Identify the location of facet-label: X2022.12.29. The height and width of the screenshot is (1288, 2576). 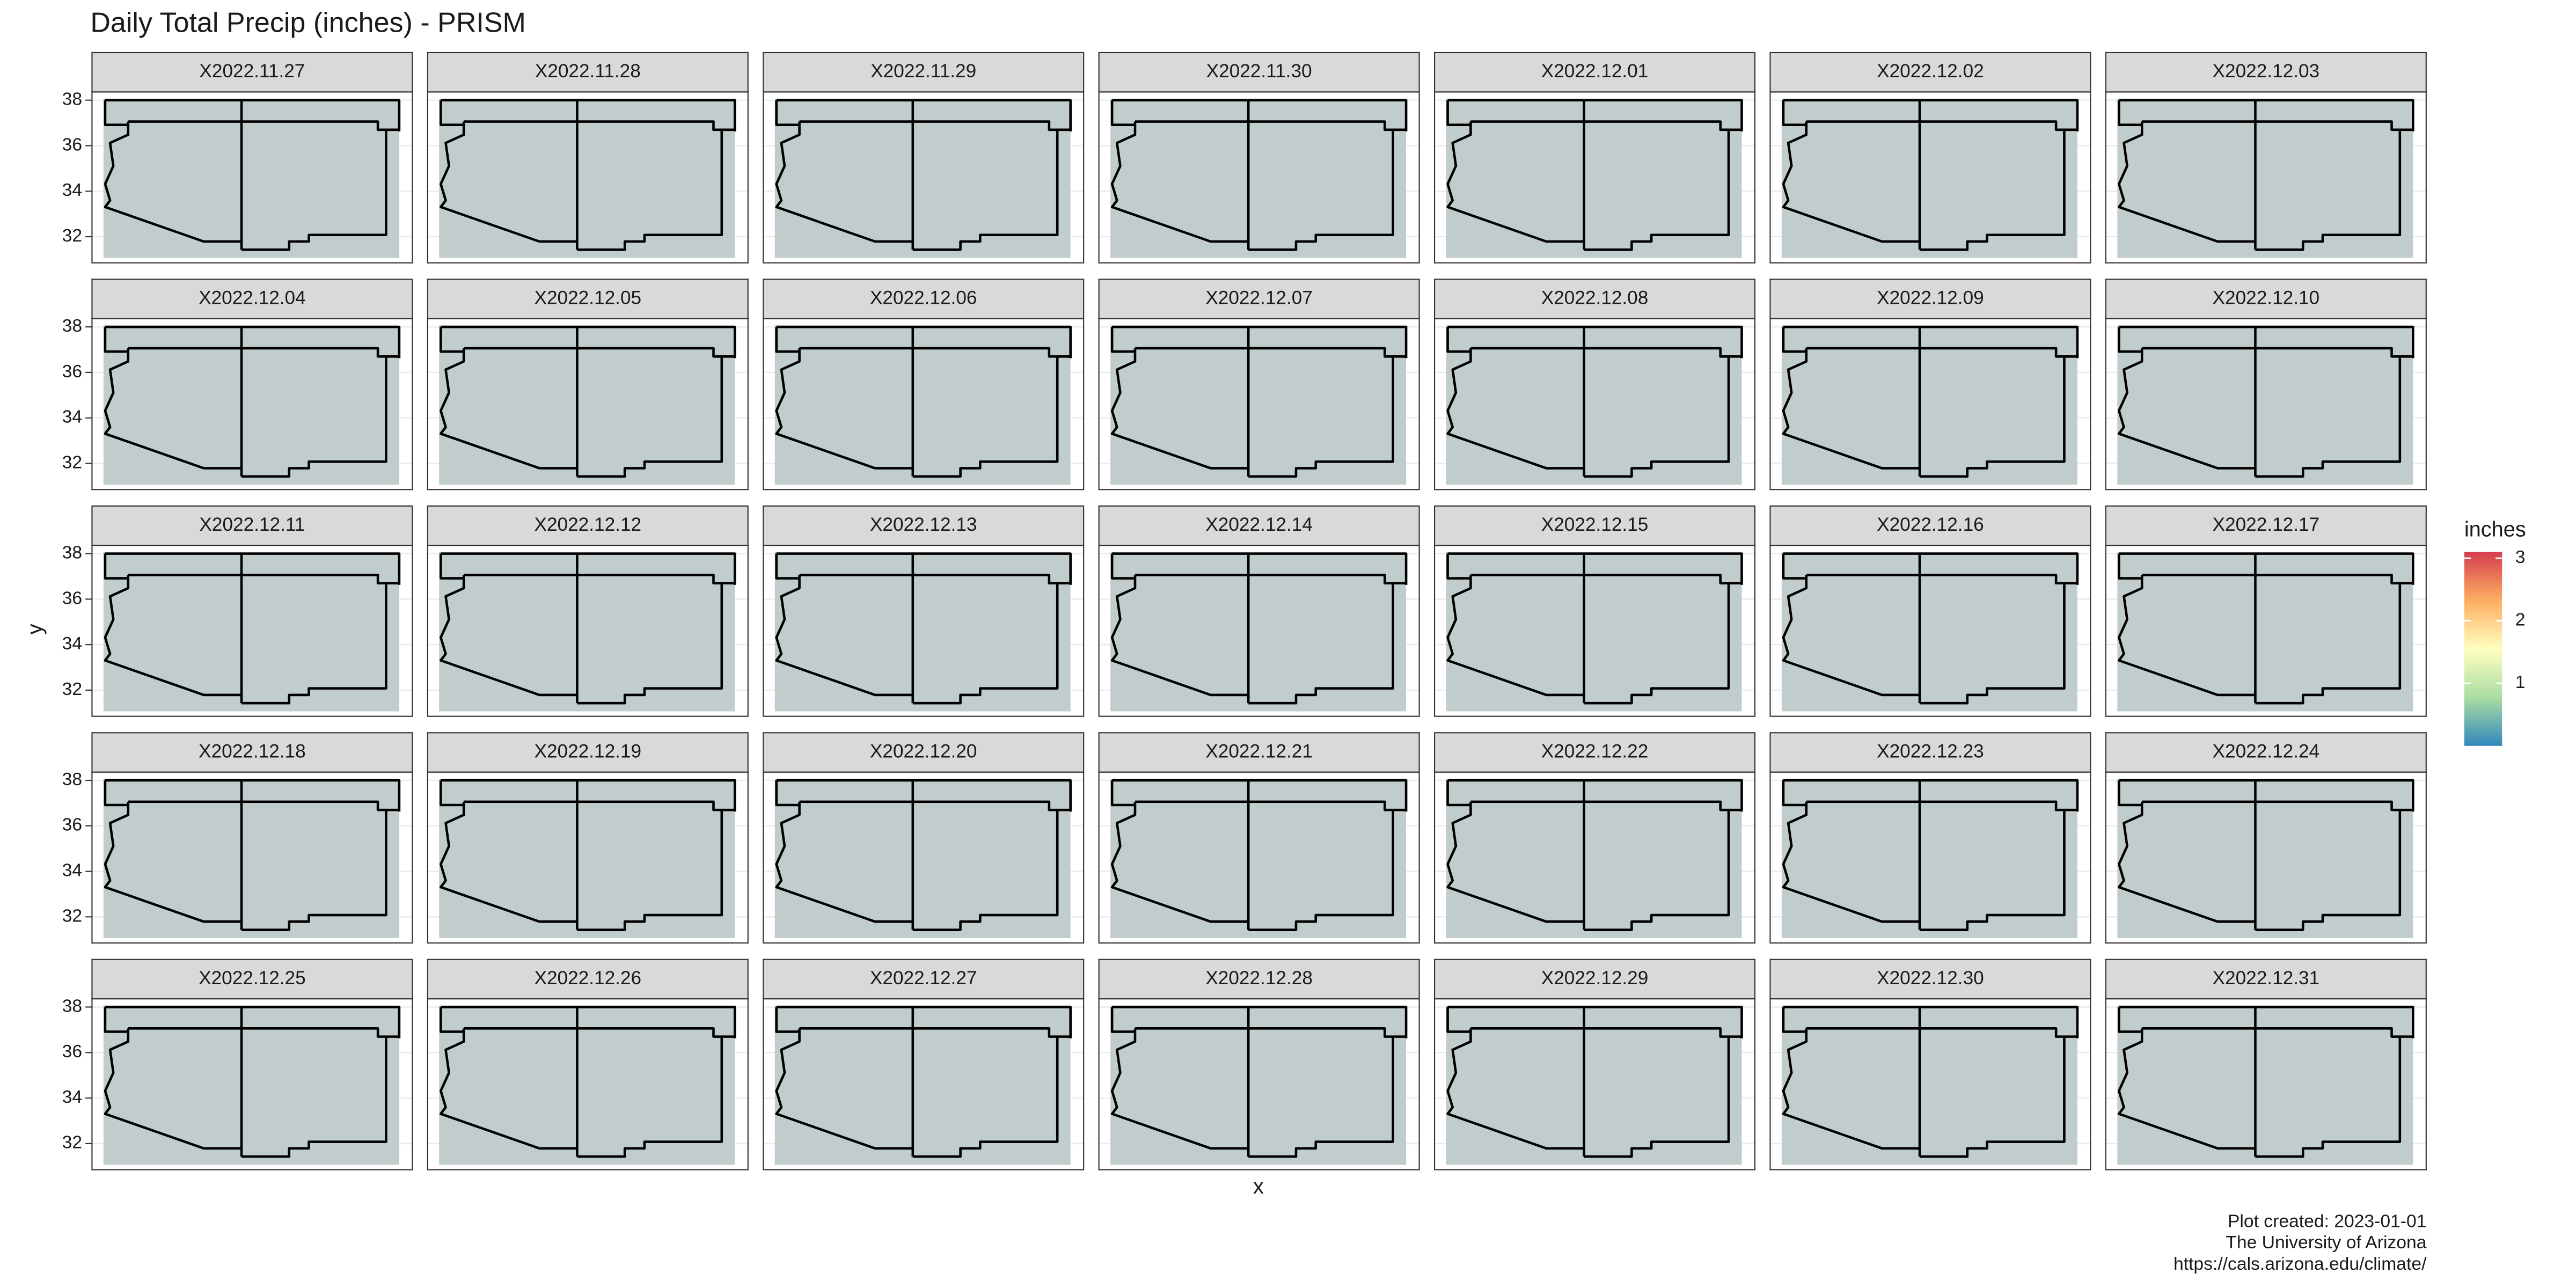
(1595, 978).